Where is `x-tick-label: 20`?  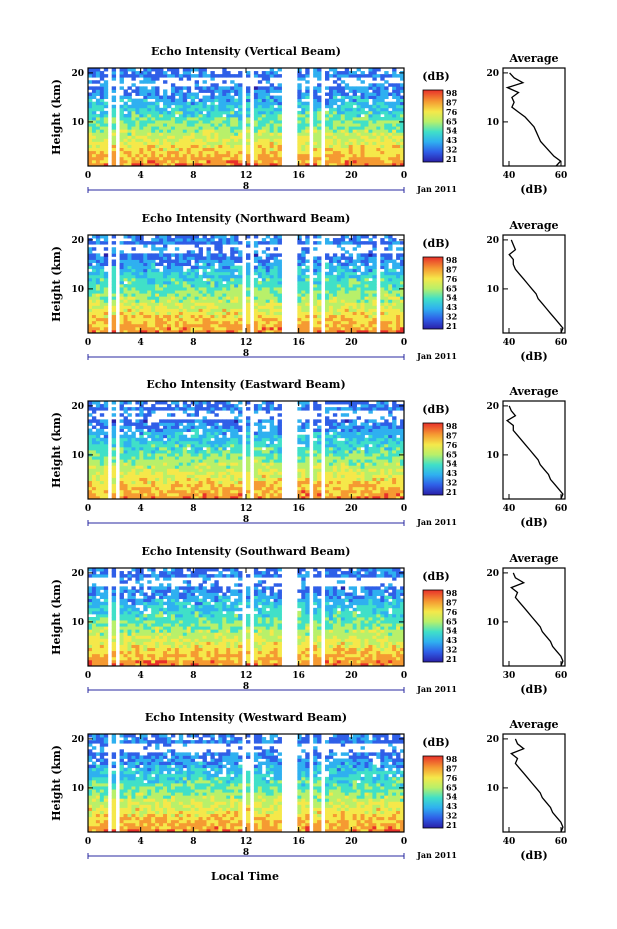
x-tick-label: 20 is located at coordinates (351, 343).